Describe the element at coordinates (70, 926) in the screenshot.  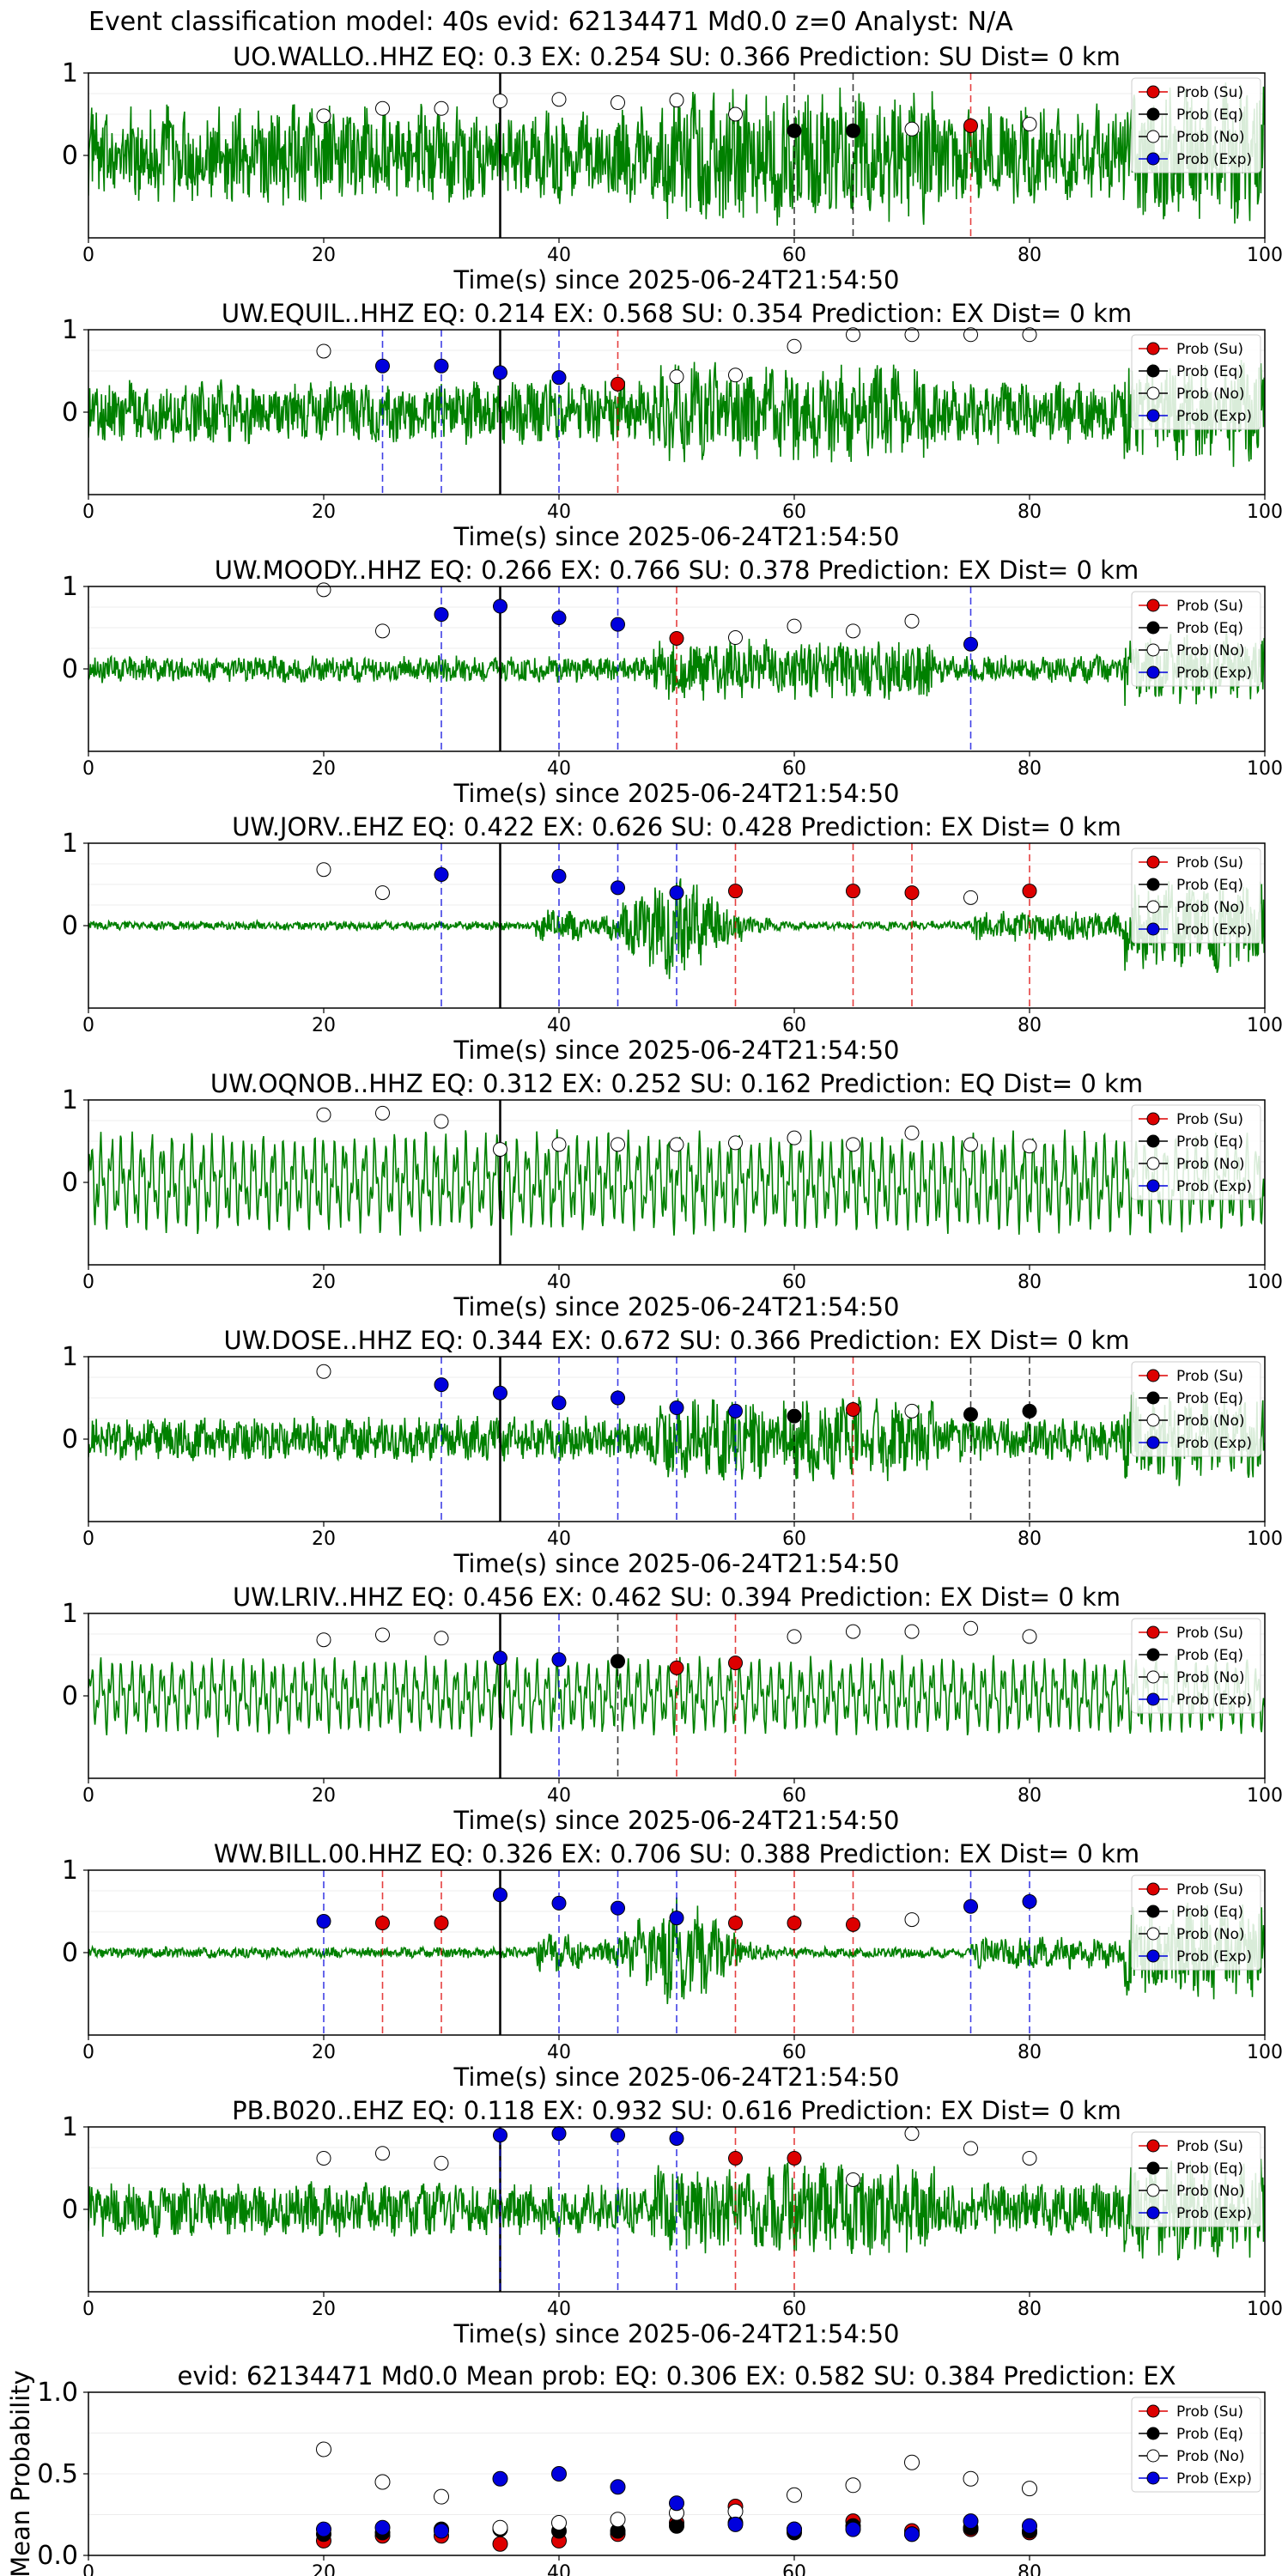
I see `y-tick-label: 0` at that location.